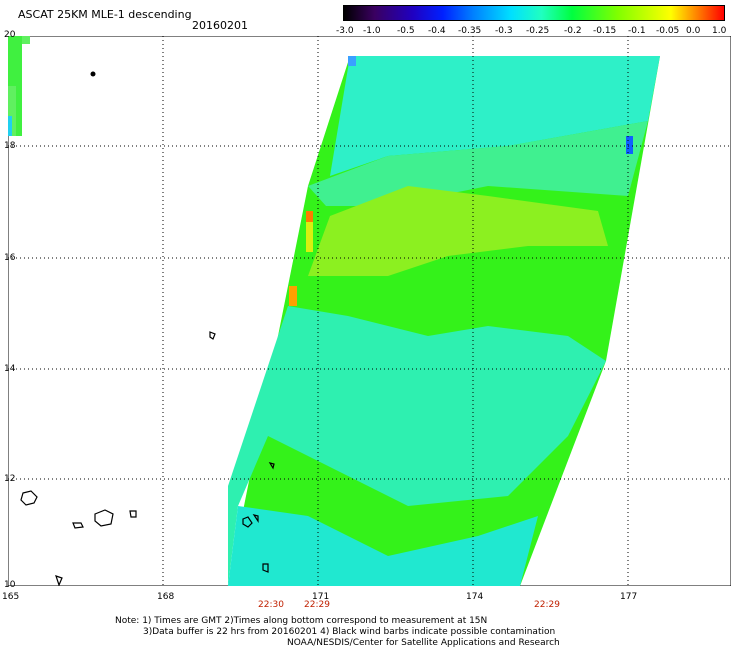  What do you see at coordinates (321, 597) in the screenshot?
I see `lon-label: 171` at bounding box center [321, 597].